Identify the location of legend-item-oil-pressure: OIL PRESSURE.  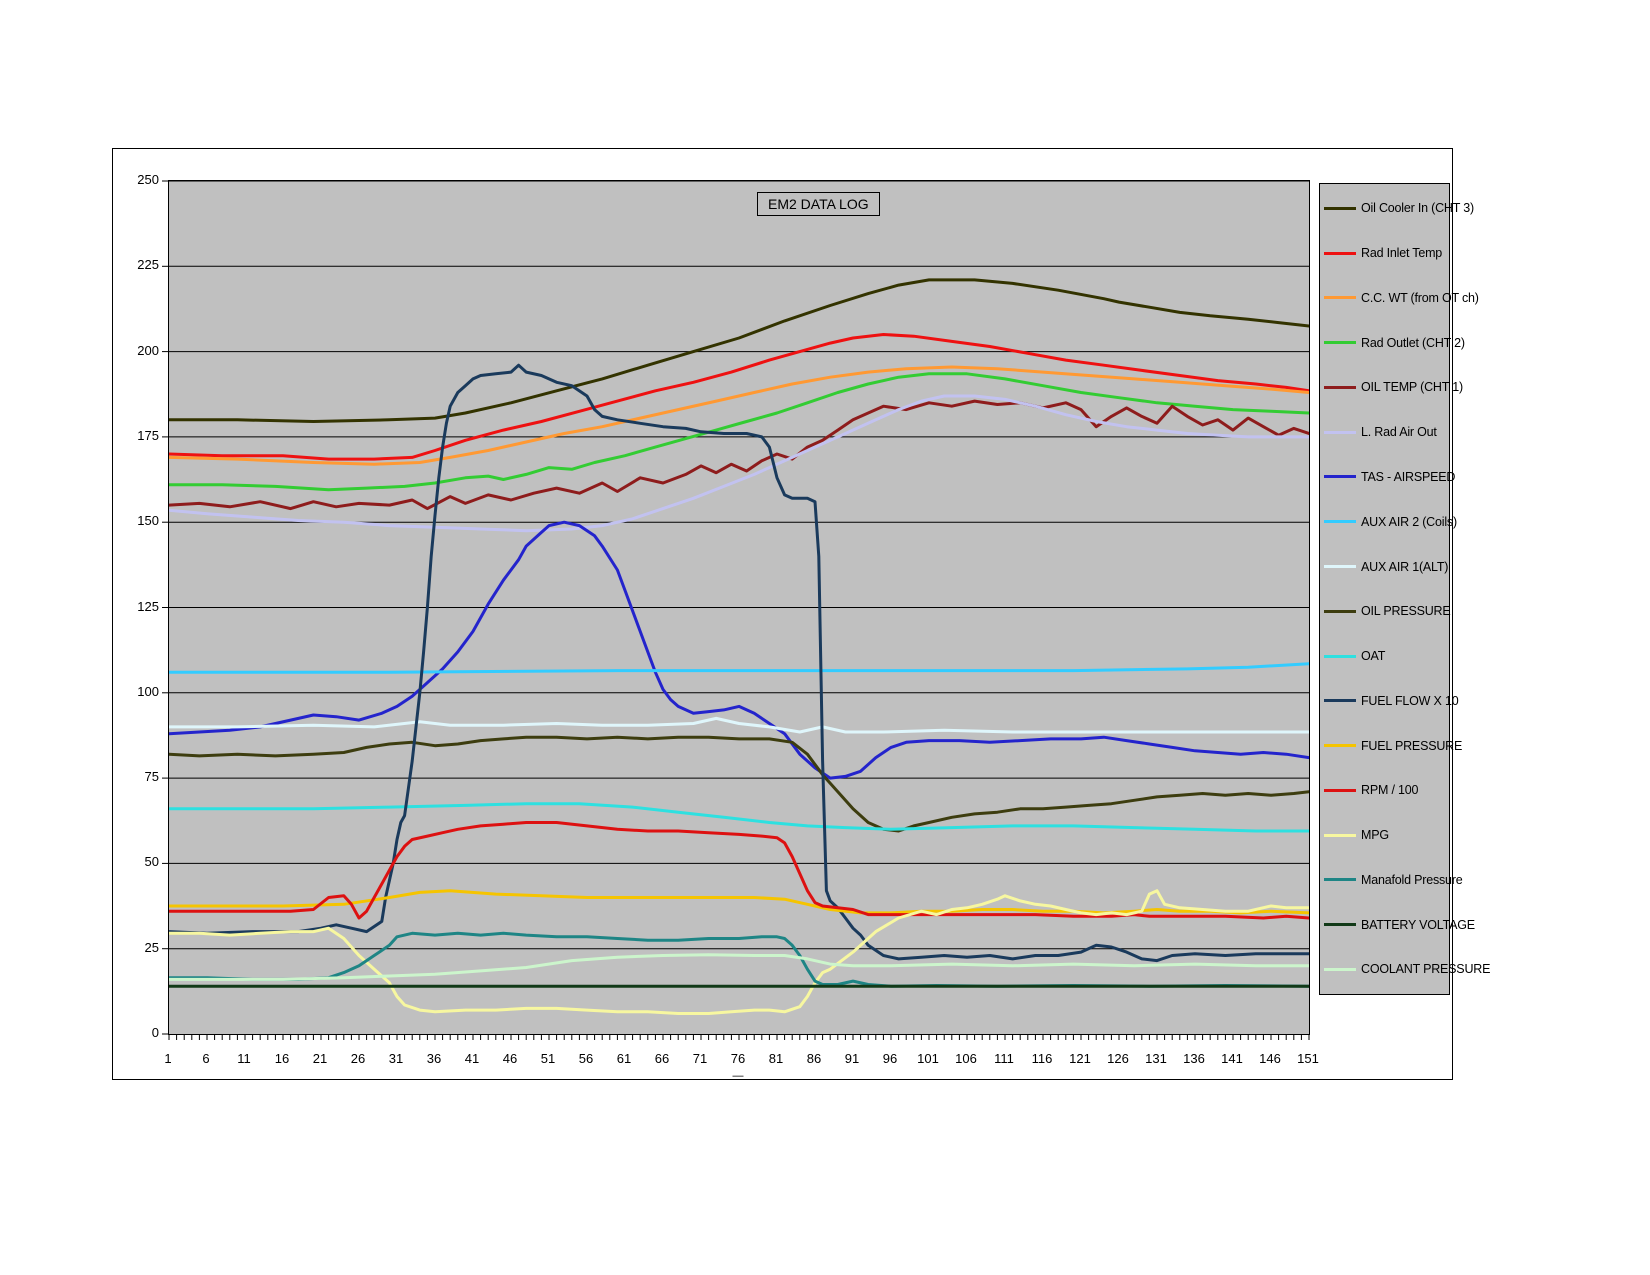
(1387, 611).